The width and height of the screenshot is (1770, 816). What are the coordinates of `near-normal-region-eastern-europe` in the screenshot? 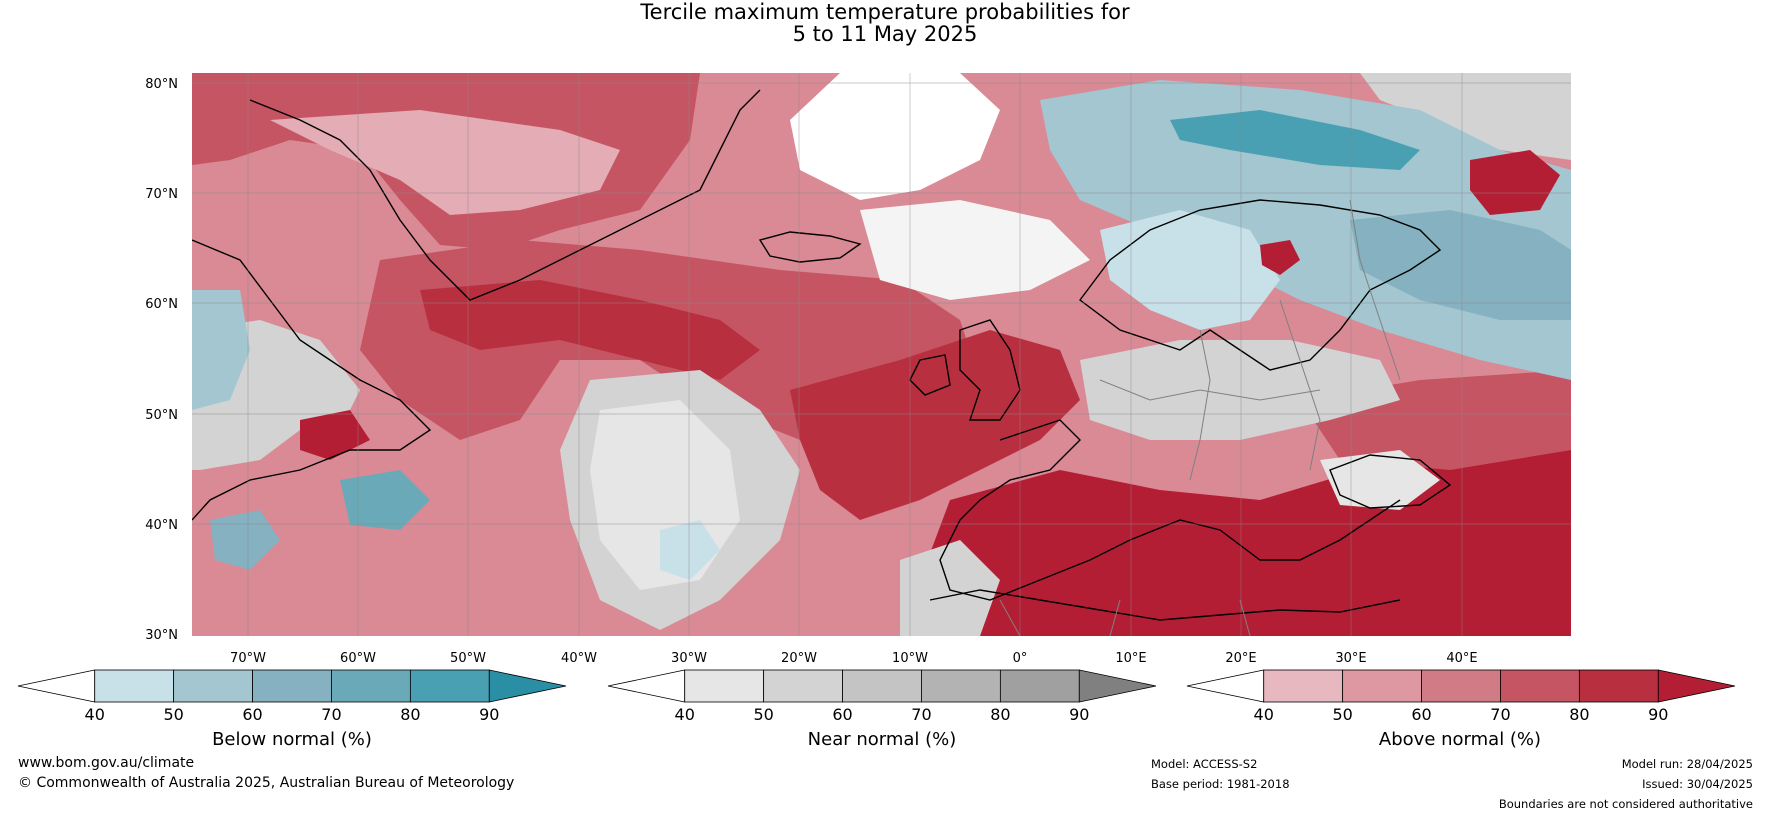 It's located at (1240, 390).